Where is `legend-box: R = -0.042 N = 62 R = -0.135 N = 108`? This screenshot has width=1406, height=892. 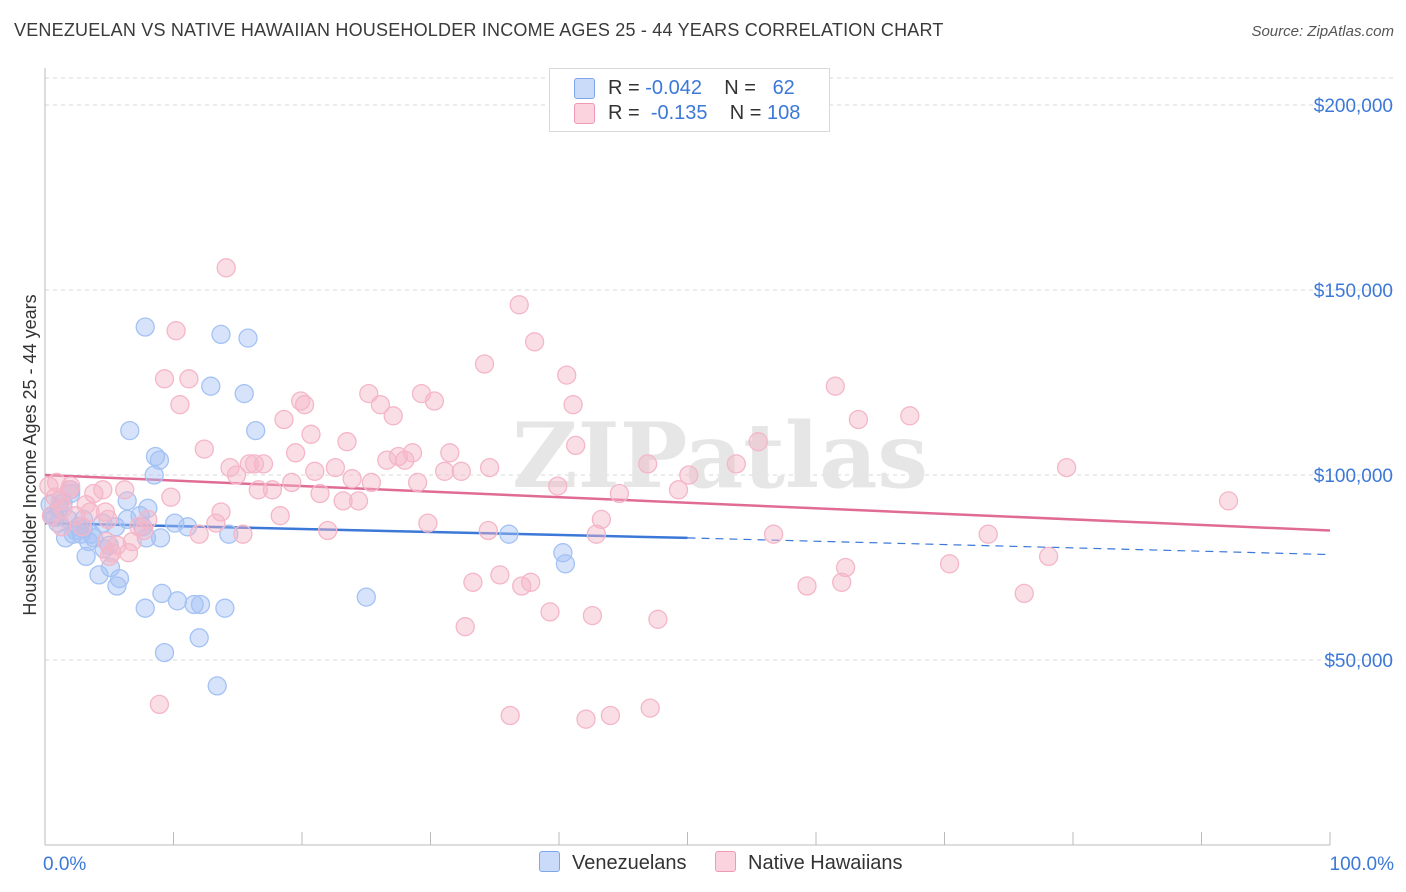 legend-box: R = -0.042 N = 62 R = -0.135 N = 108 is located at coordinates (689, 100).